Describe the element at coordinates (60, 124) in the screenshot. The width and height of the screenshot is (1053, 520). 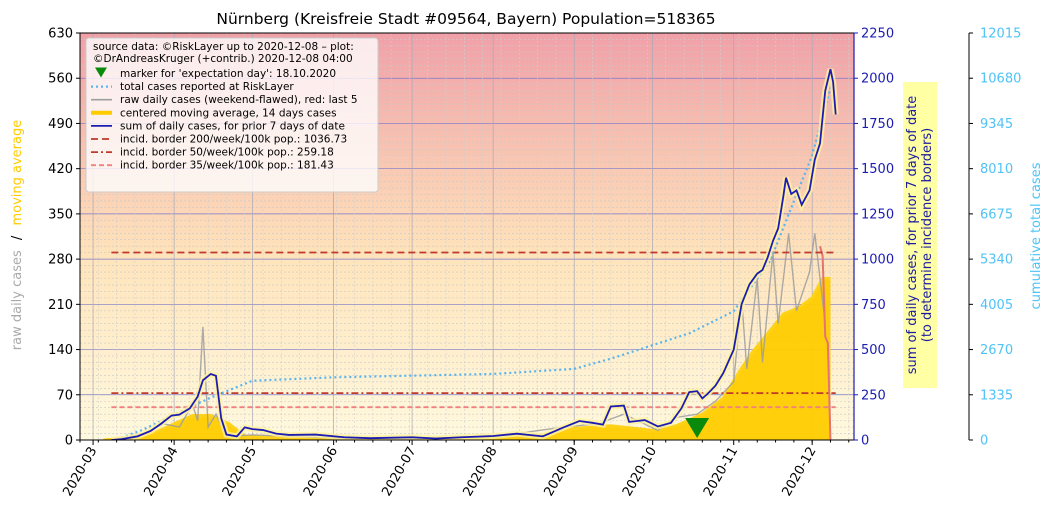
I see `left-tick-label: 490` at that location.